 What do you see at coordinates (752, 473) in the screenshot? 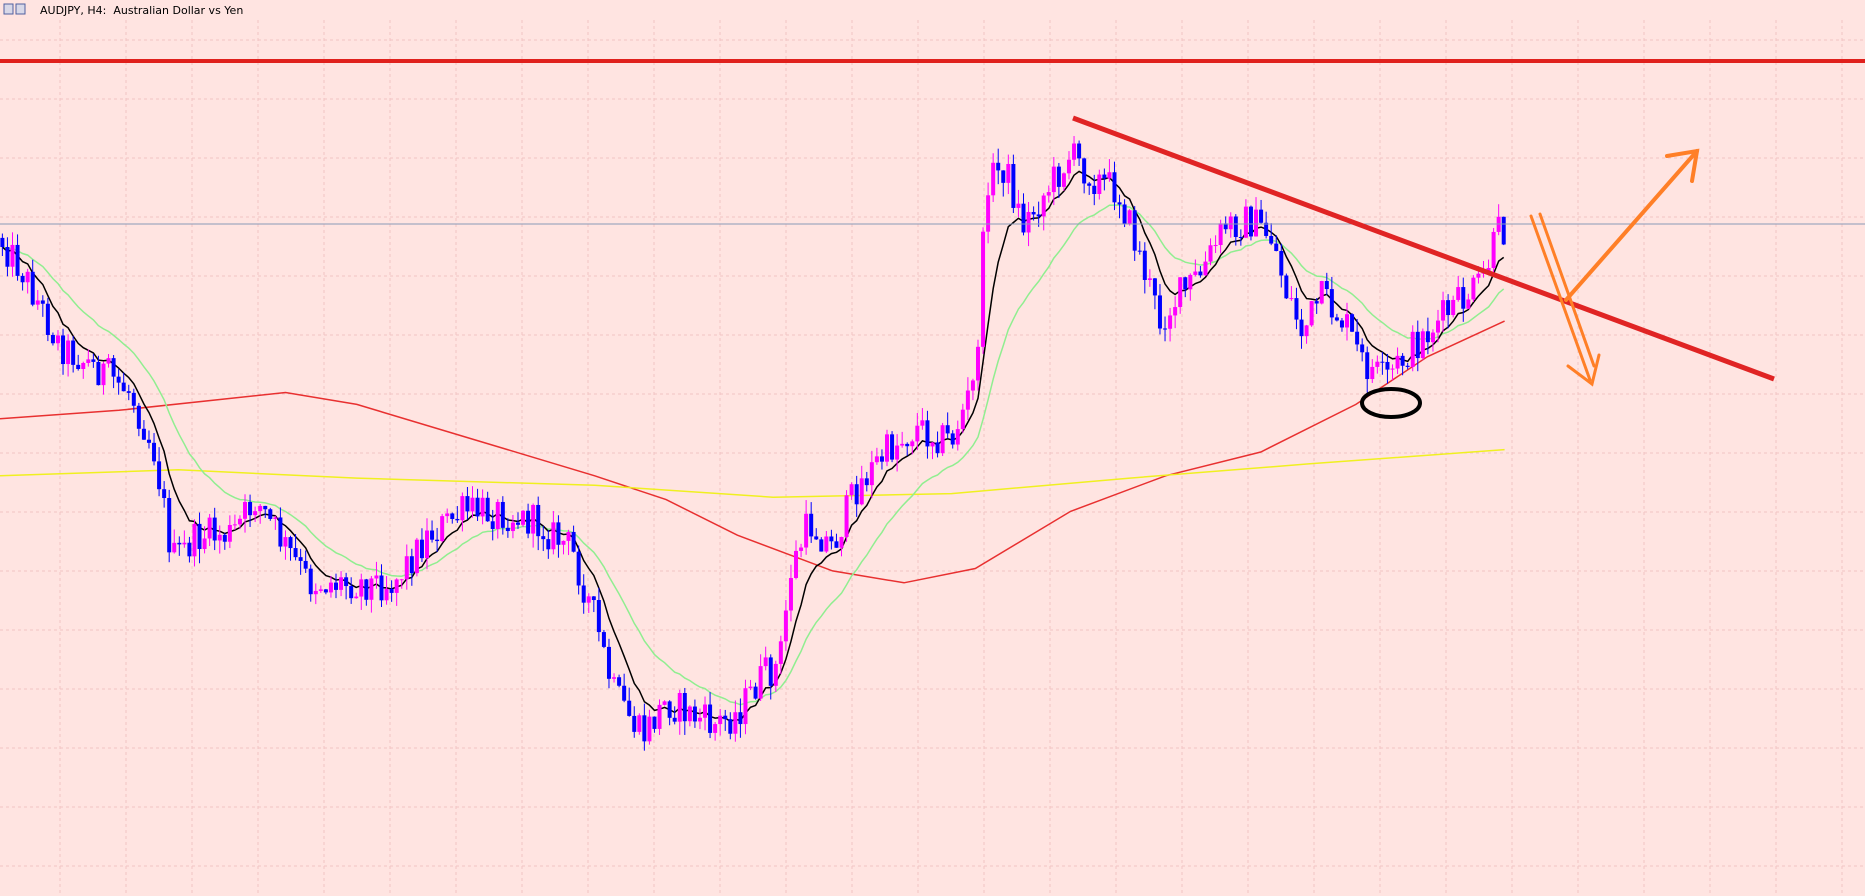
I see `long-ma` at bounding box center [752, 473].